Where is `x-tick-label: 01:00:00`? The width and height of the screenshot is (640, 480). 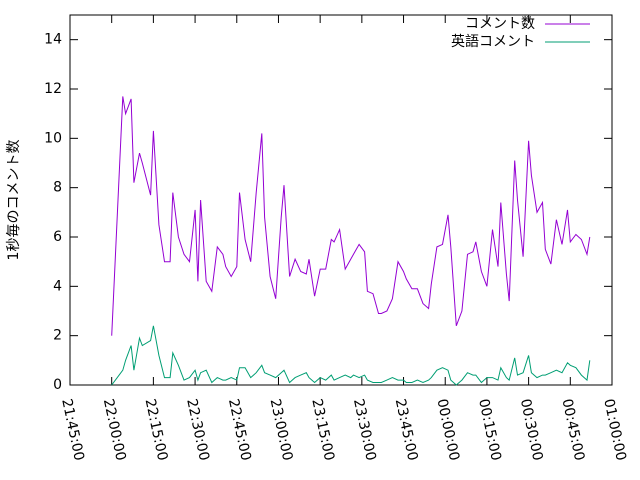 x-tick-label: 01:00:00 is located at coordinates (614, 429).